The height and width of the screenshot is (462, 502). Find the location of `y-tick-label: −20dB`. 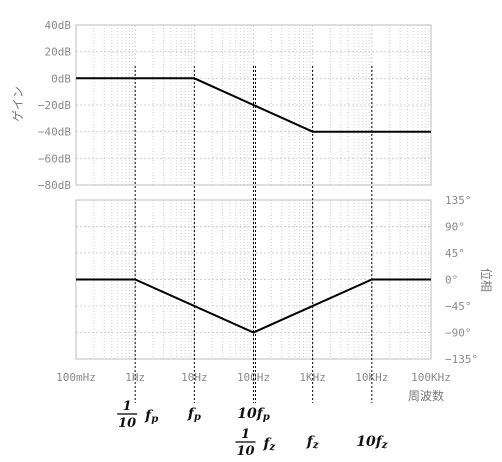

y-tick-label: −20dB is located at coordinates (54, 105).